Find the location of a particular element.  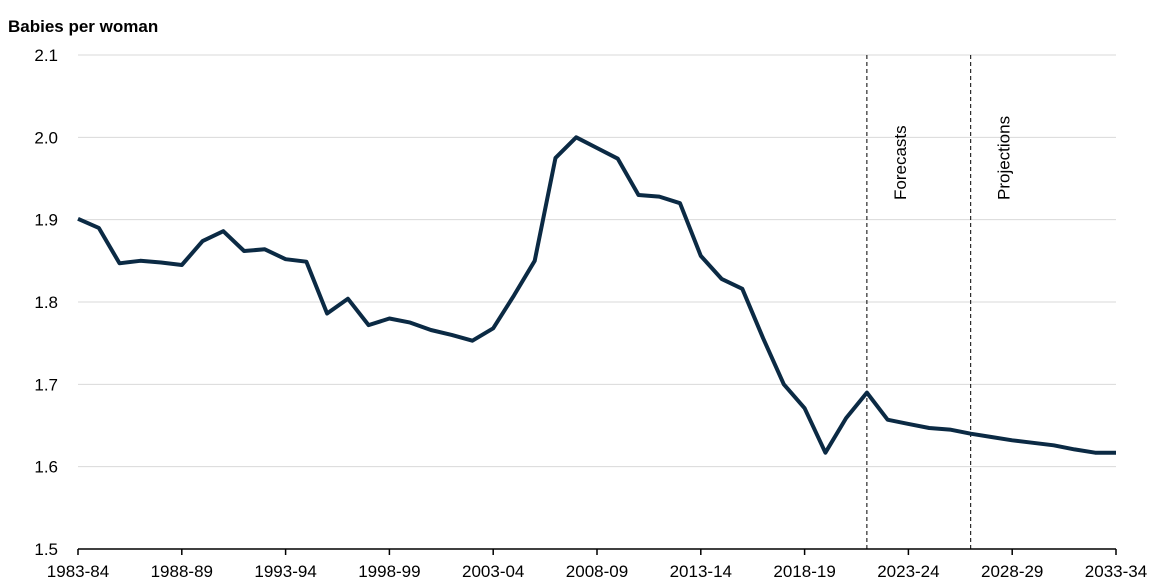

x-tick-label: 2023-24 is located at coordinates (908, 571).